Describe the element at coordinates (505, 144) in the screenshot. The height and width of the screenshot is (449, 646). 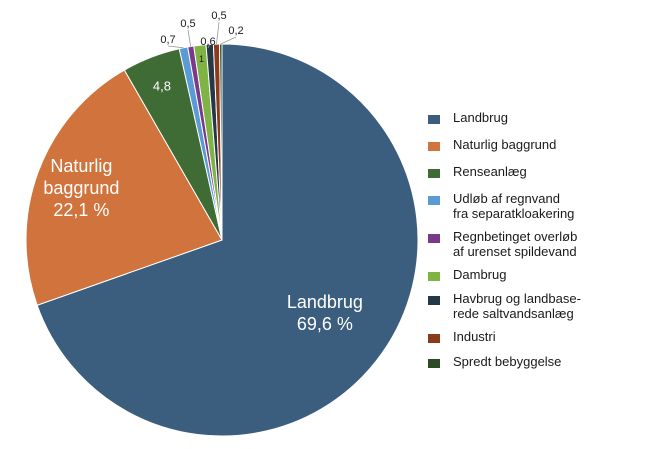
I see `legend-label: Naturlig baggrund` at that location.